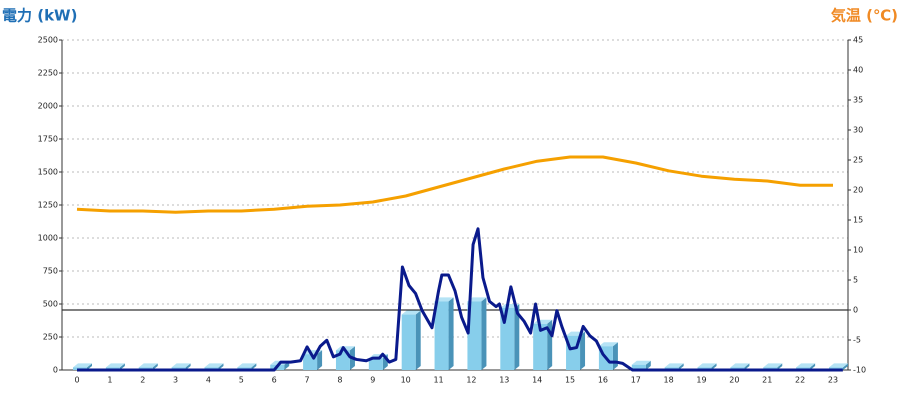 This screenshot has width=900, height=404. I want to click on y-tick-label: 1750, so click(48, 139).